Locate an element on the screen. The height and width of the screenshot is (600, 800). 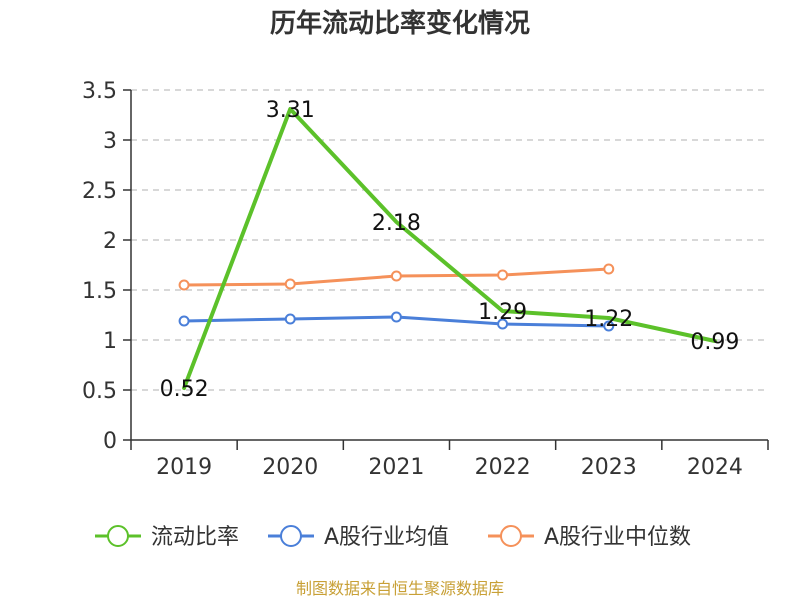
y-tick-label: 0 is located at coordinates (110, 441).